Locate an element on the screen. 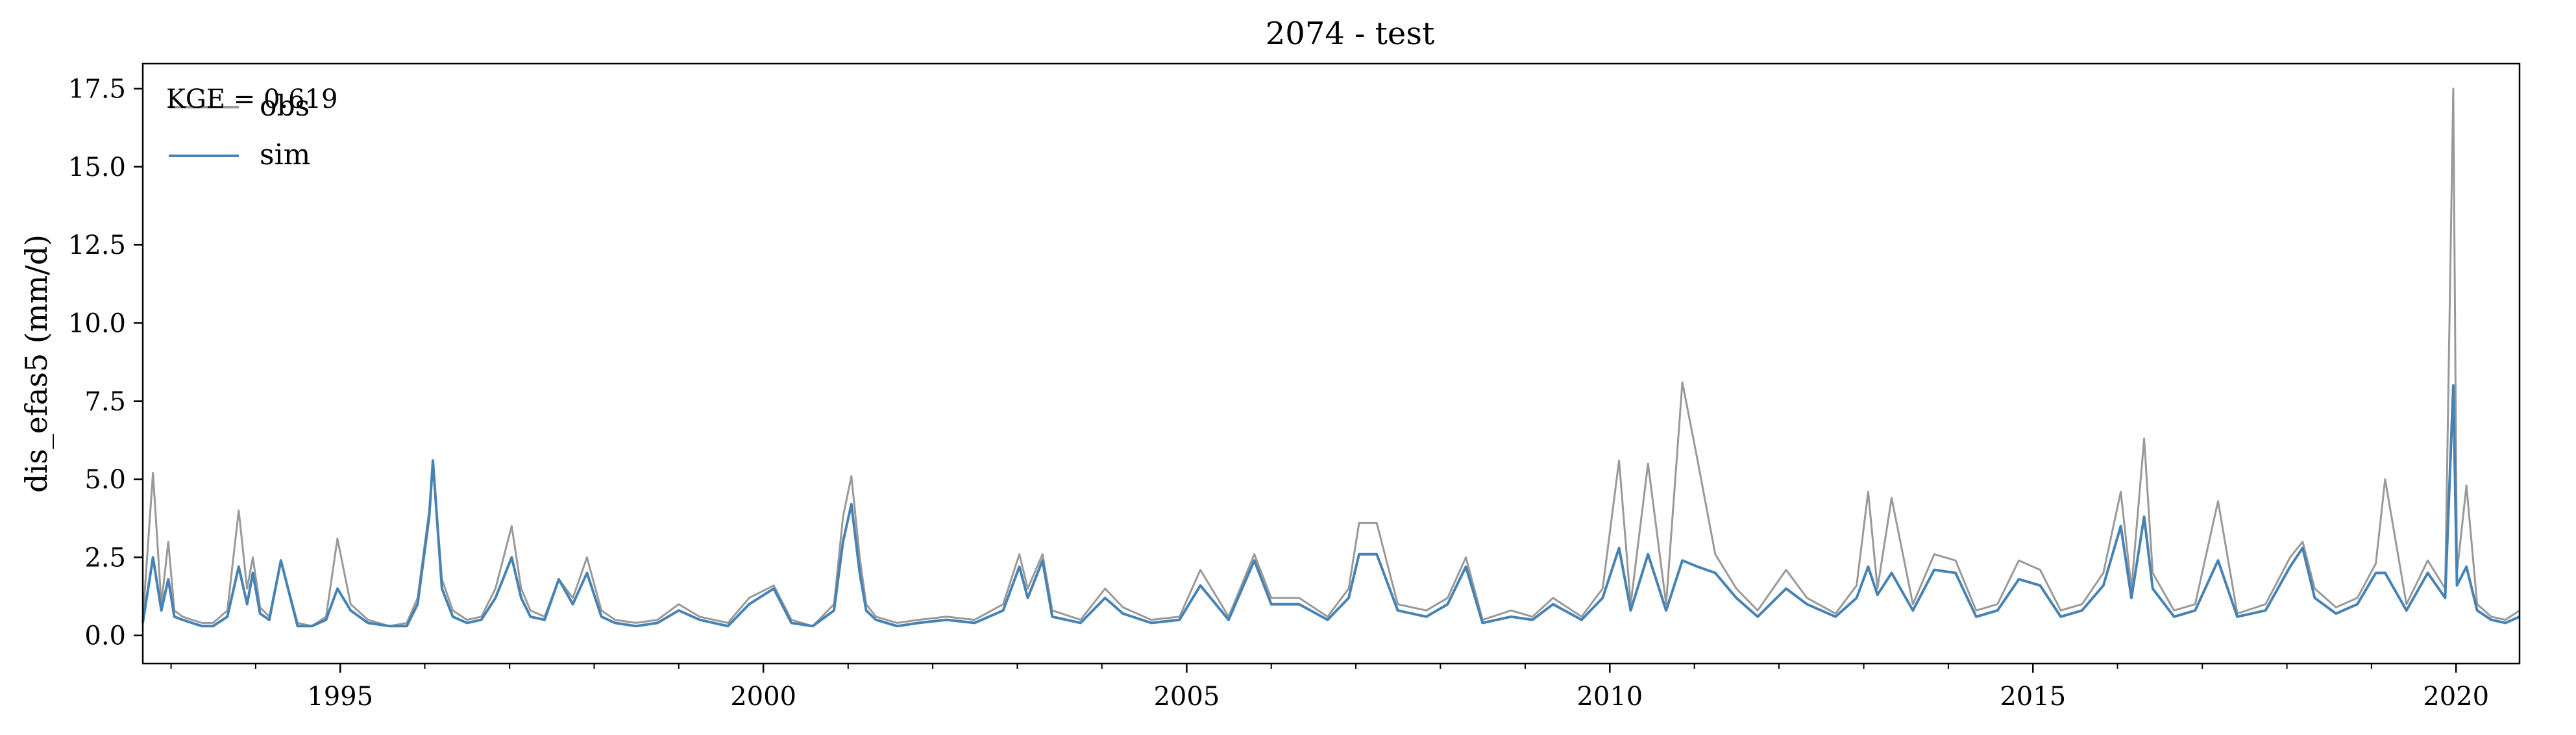 Image resolution: width=2576 pixels, height=735 pixels. x-tick-label: 2010 is located at coordinates (1609, 697).